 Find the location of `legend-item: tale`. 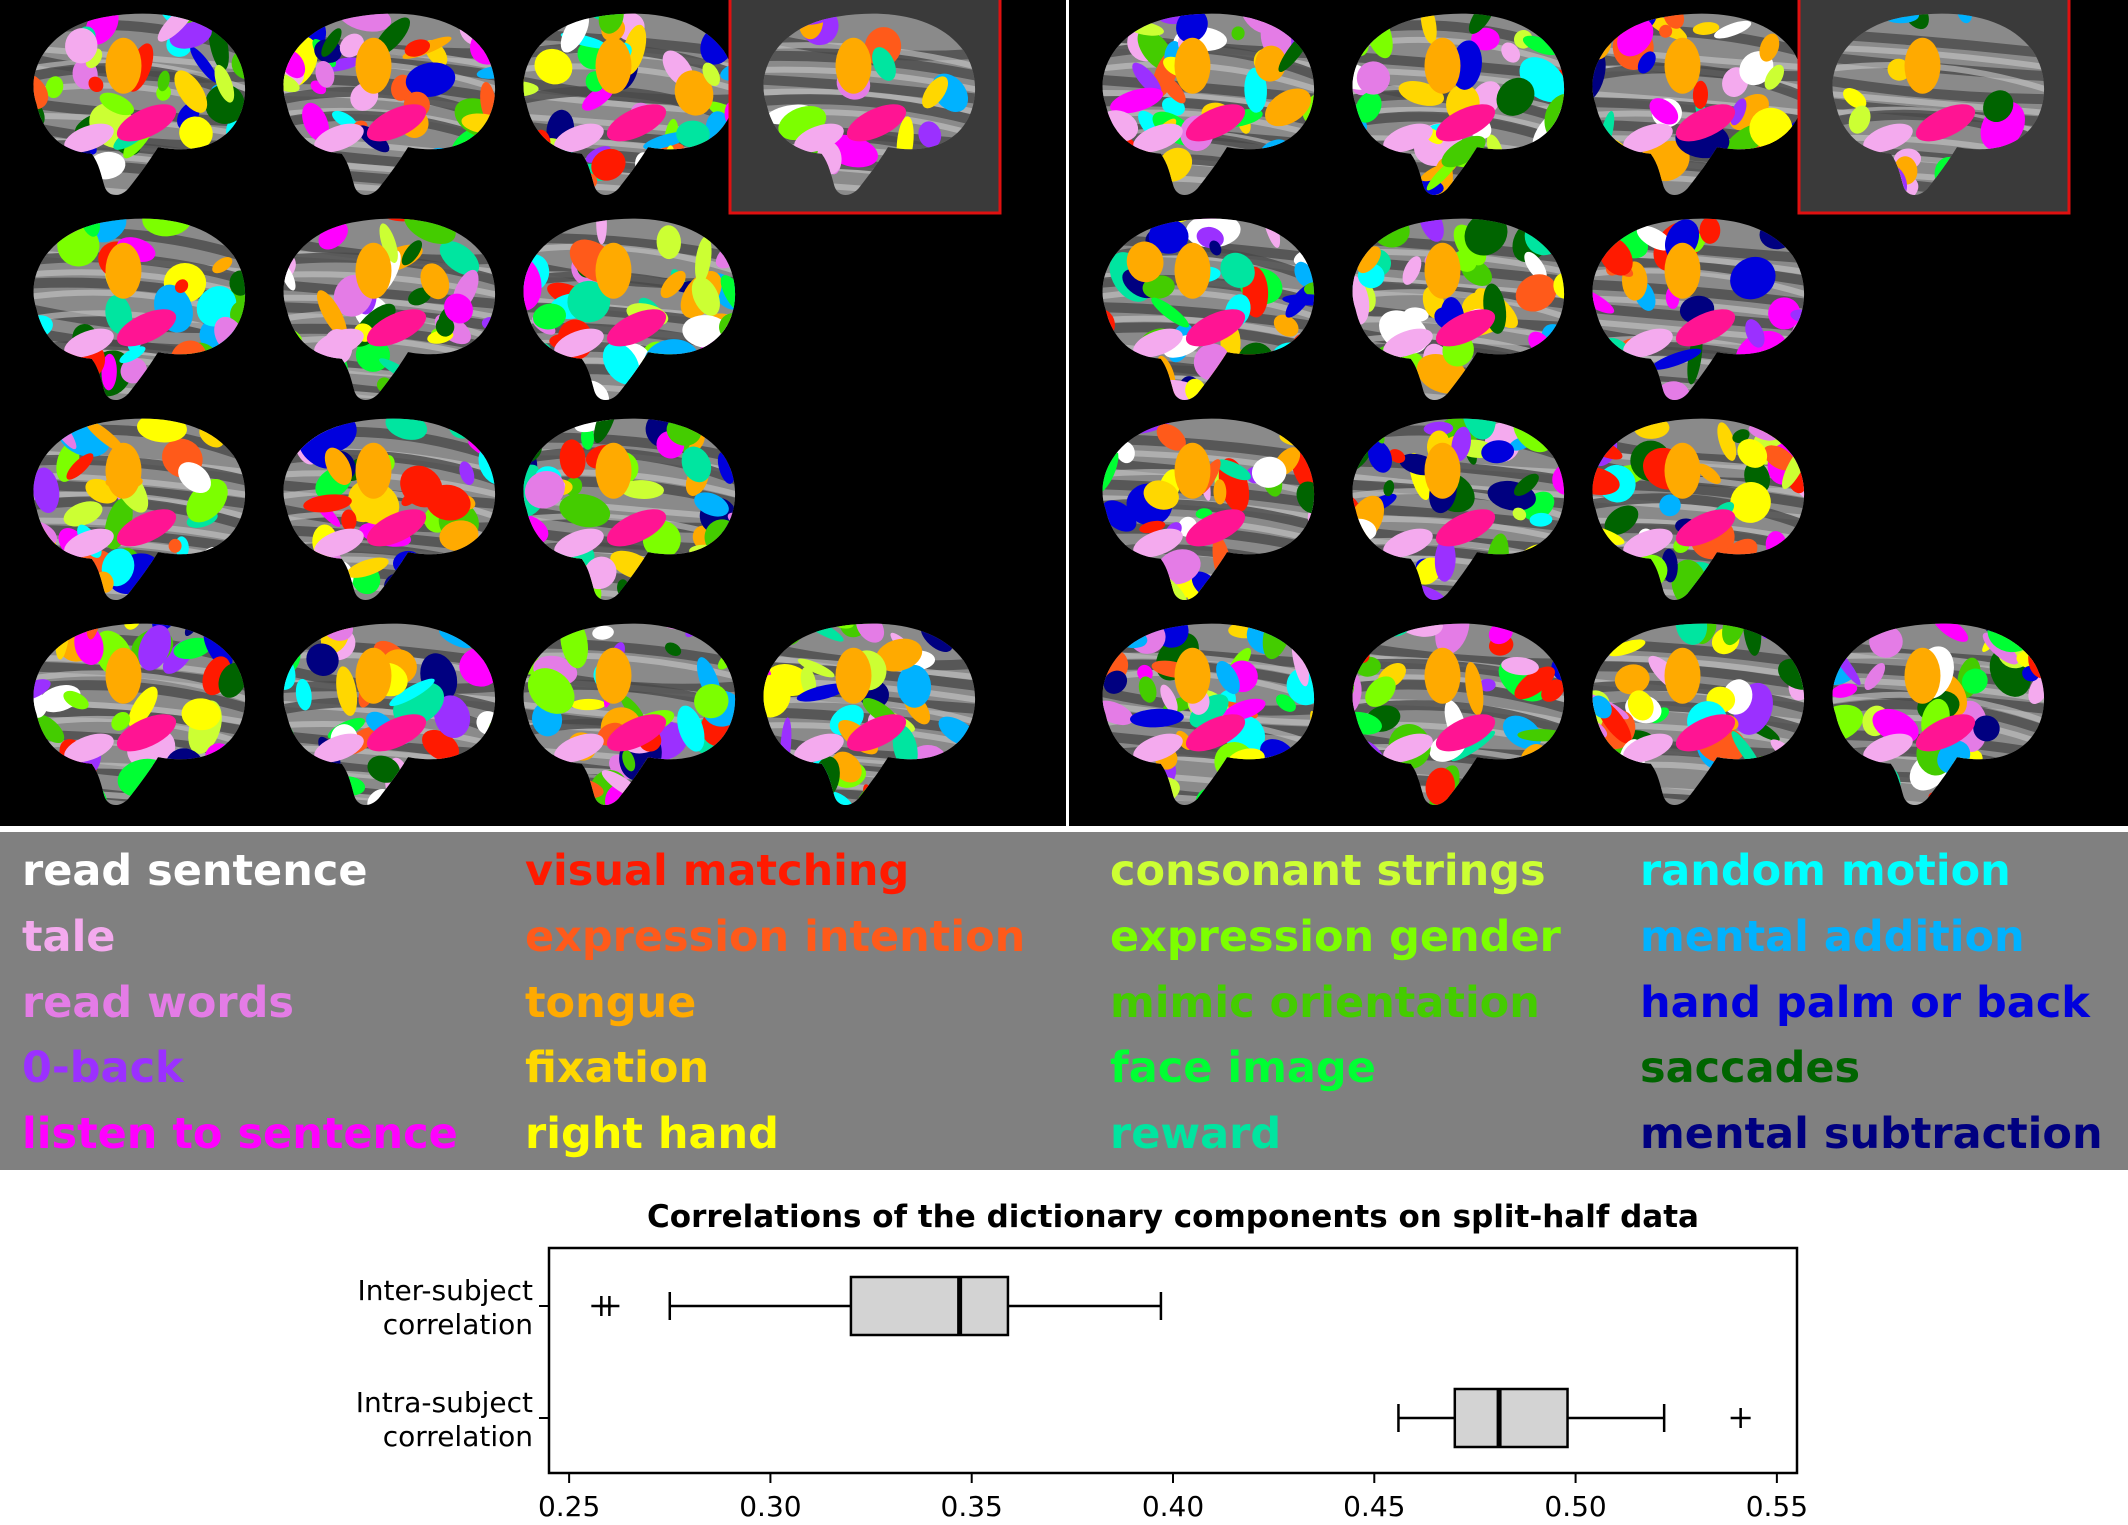

legend-item: tale is located at coordinates (69, 937).